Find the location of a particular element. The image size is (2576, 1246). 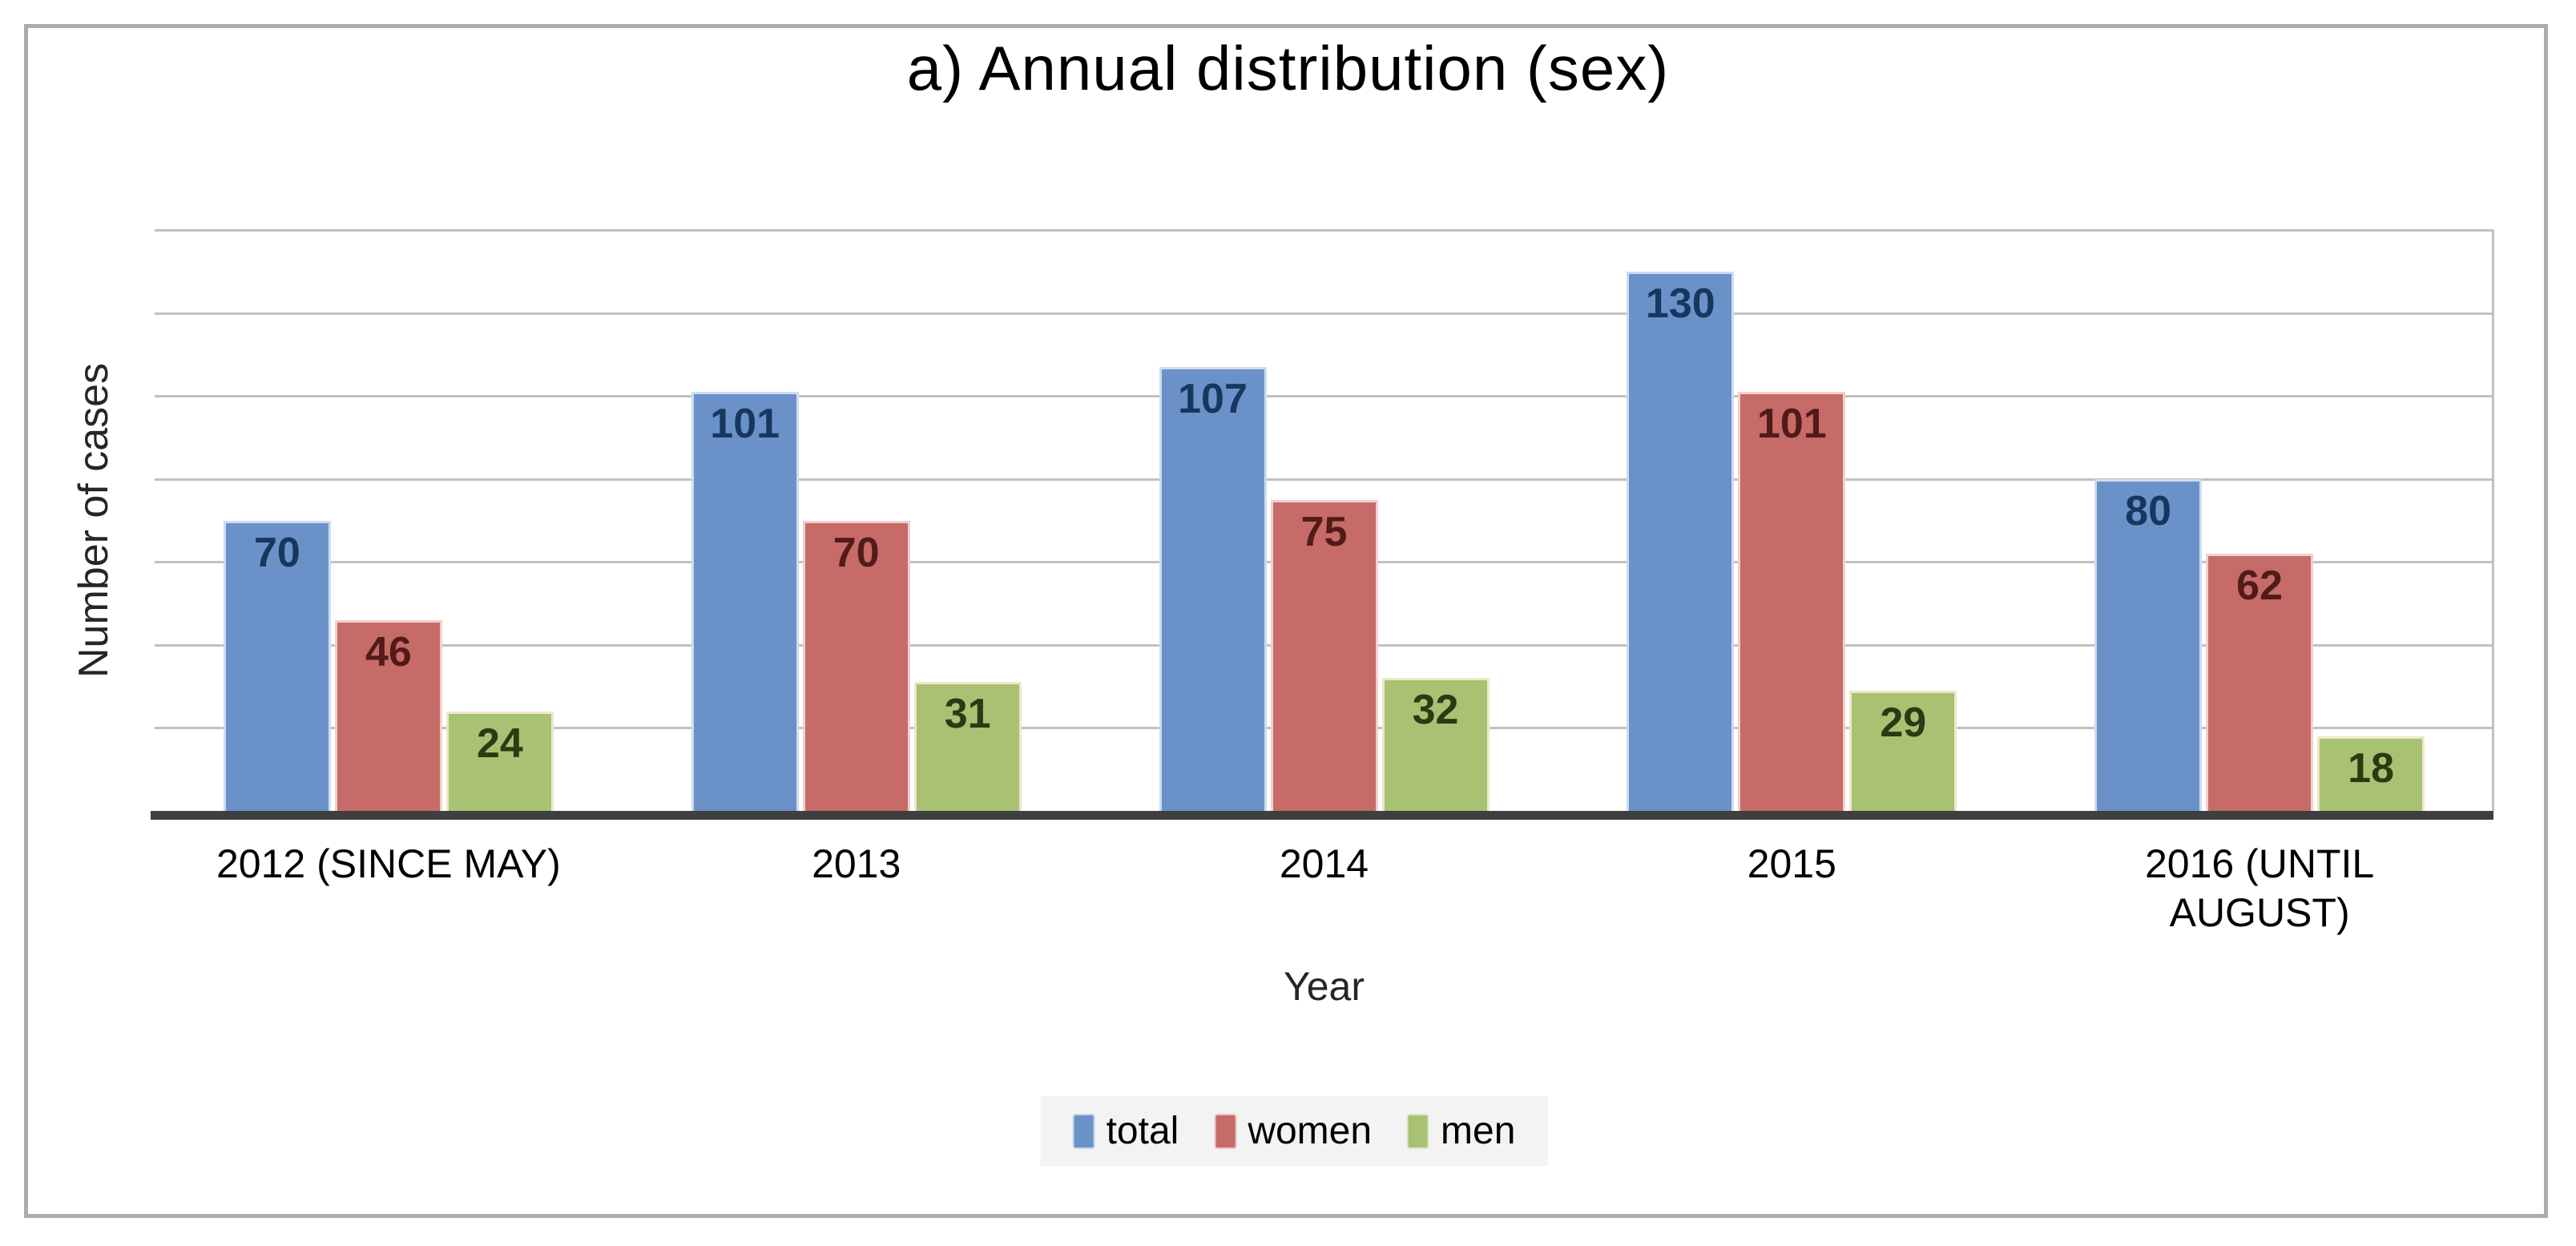

y-axis-title: Number of cases is located at coordinates (94, 521).